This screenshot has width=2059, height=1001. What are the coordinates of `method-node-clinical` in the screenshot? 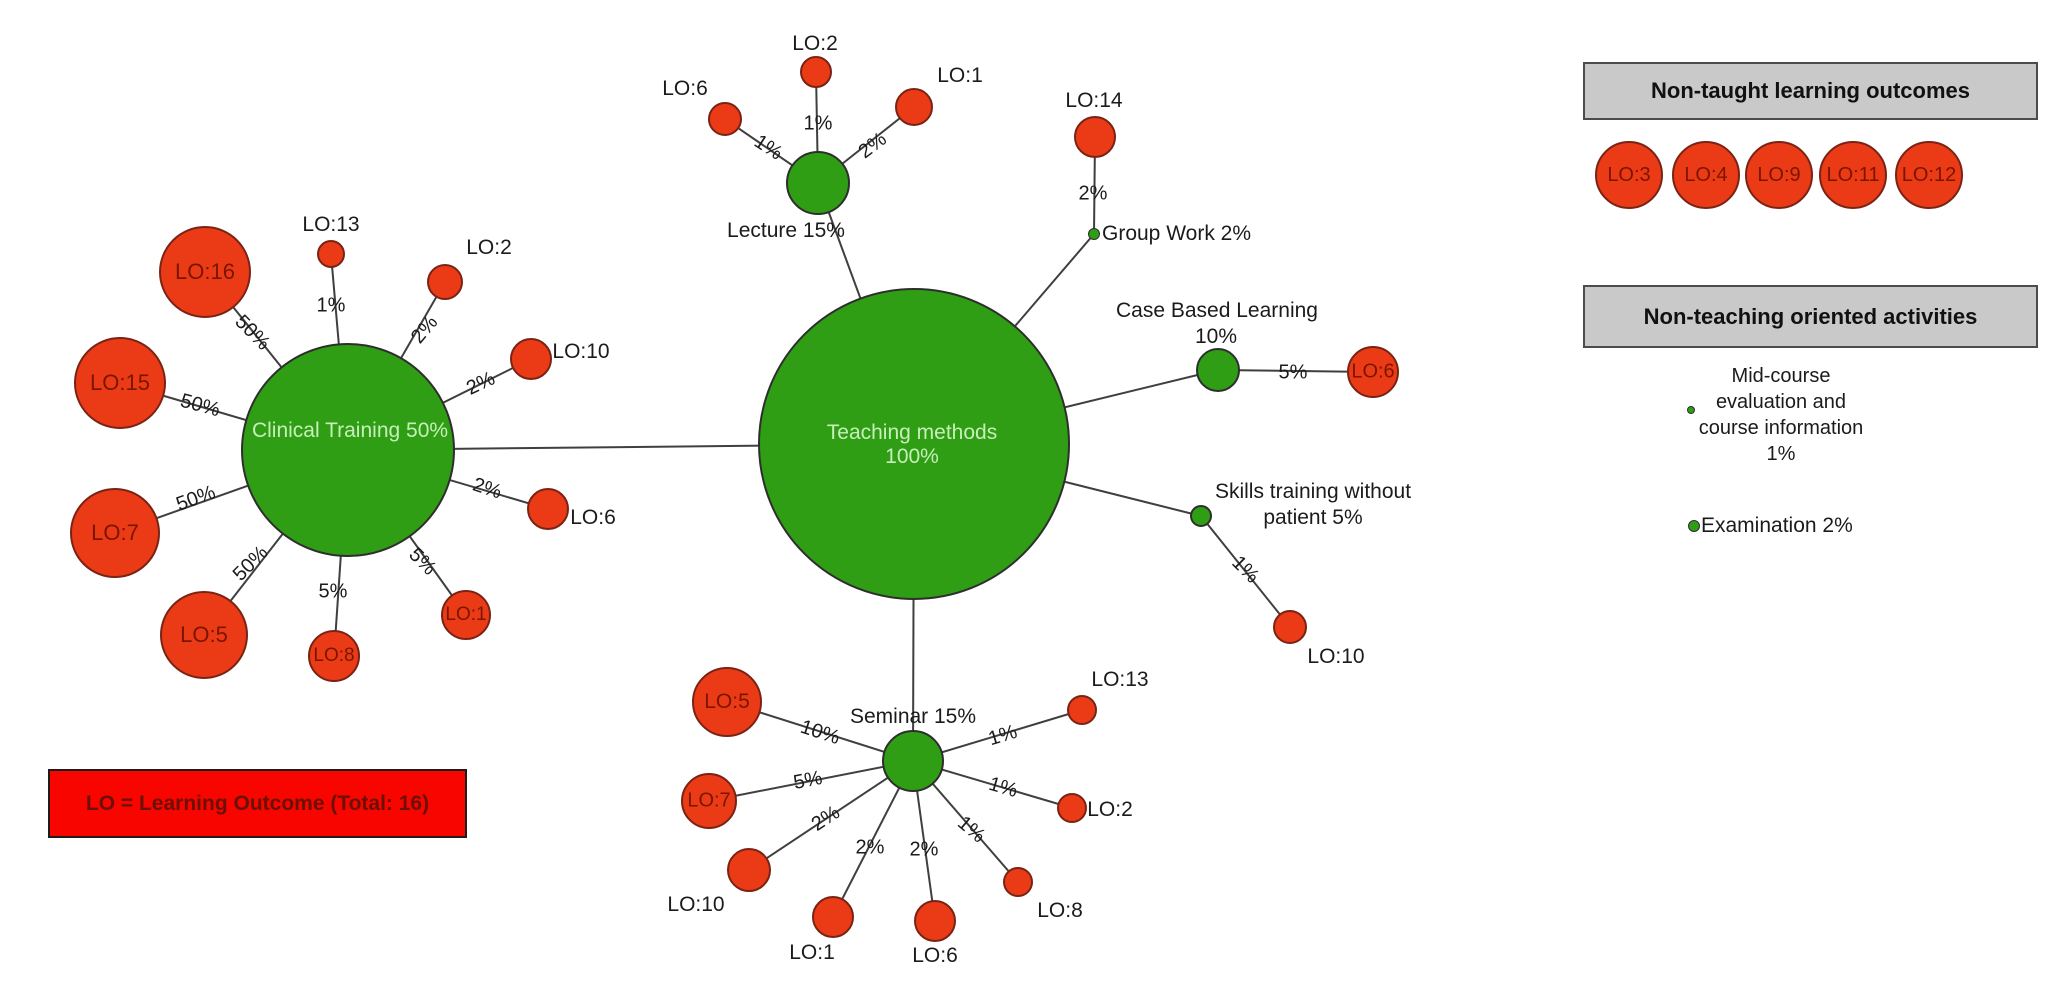 It's located at (348, 450).